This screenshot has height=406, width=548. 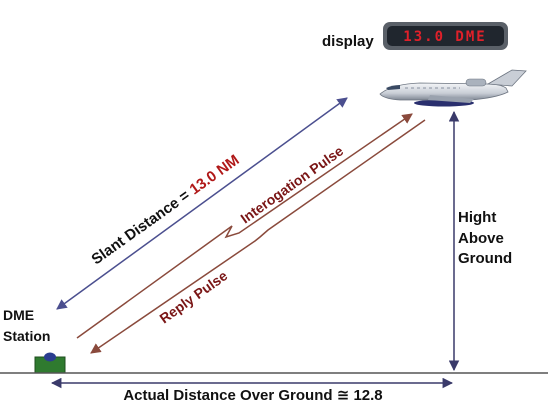 I want to click on dme-readout: 13.0 DME, so click(x=444, y=37).